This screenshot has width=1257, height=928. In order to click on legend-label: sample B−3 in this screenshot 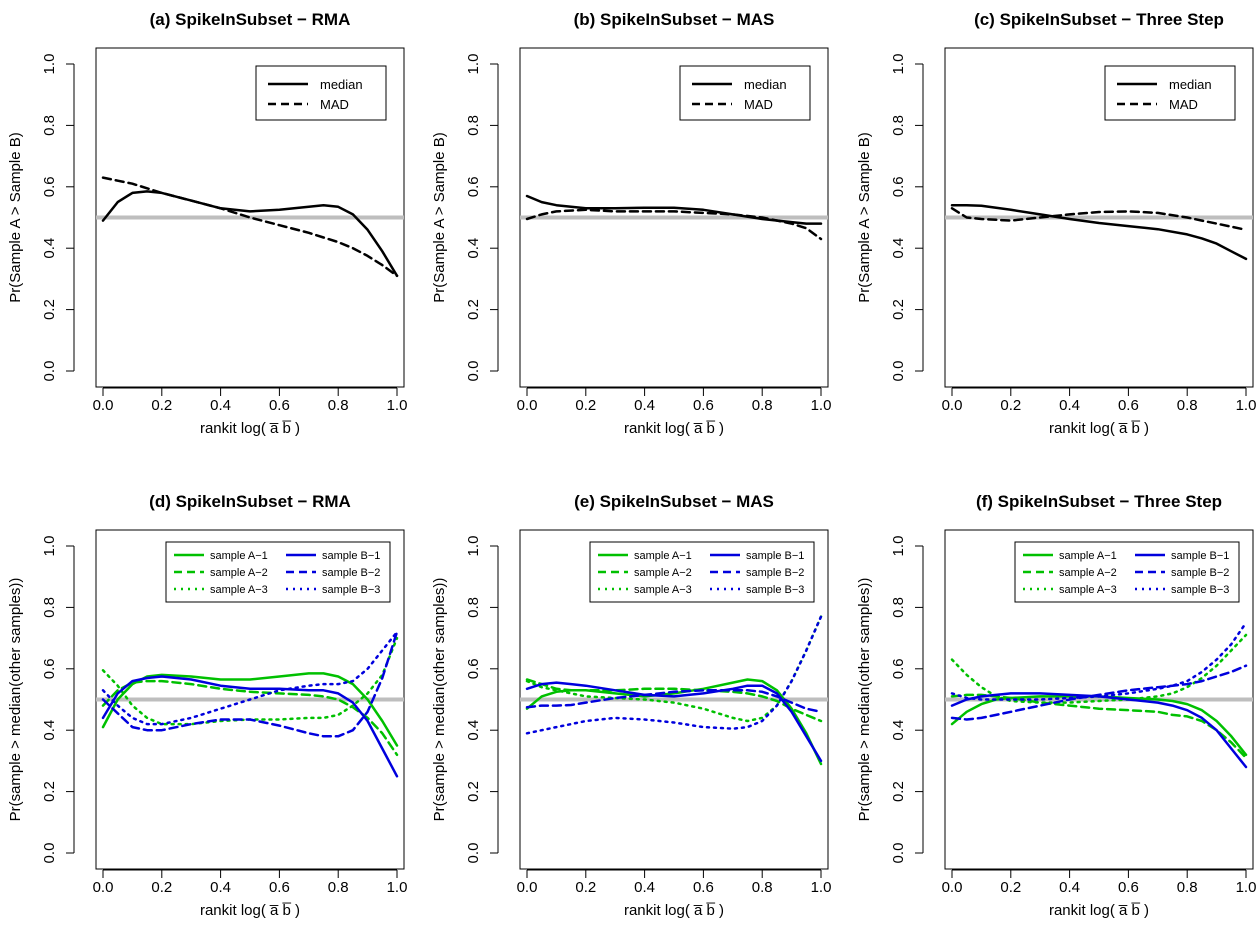, I will do `click(775, 590)`.